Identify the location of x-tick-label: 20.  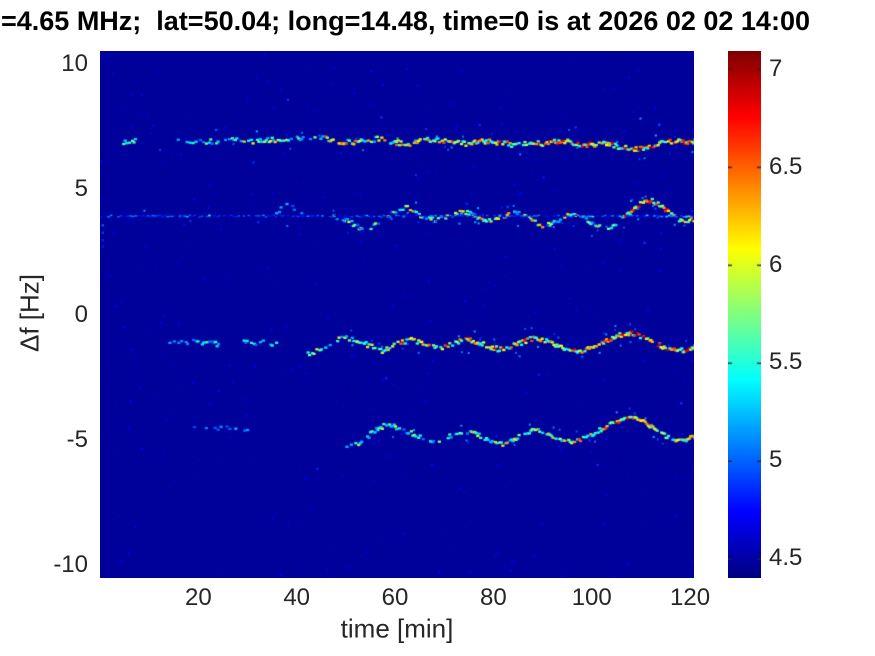
(198, 597).